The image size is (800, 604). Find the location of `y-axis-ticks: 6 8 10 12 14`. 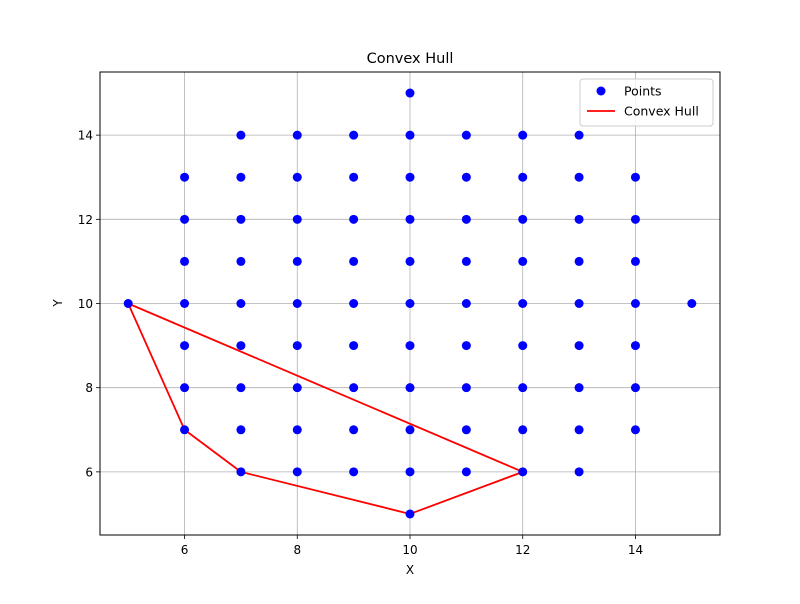

y-axis-ticks: 6 8 10 12 14 is located at coordinates (89, 304).